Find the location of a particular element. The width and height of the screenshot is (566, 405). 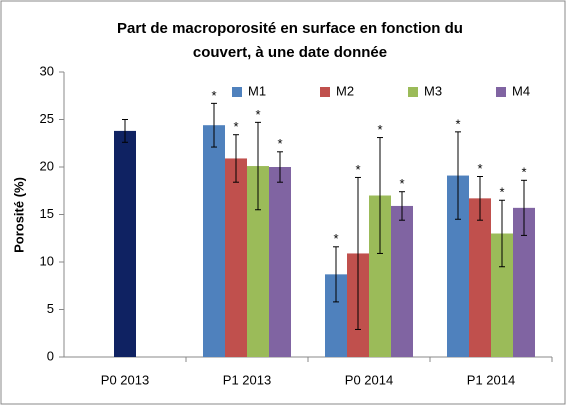

legend-label: M1 is located at coordinates (257, 90).